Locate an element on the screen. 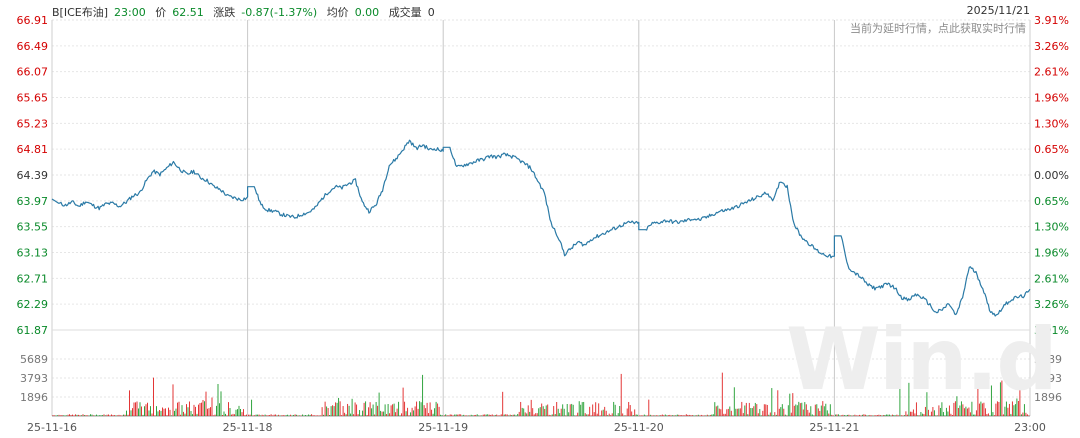 Image resolution: width=1080 pixels, height=438 pixels. volume-tick-label: 5689 is located at coordinates (34, 359).